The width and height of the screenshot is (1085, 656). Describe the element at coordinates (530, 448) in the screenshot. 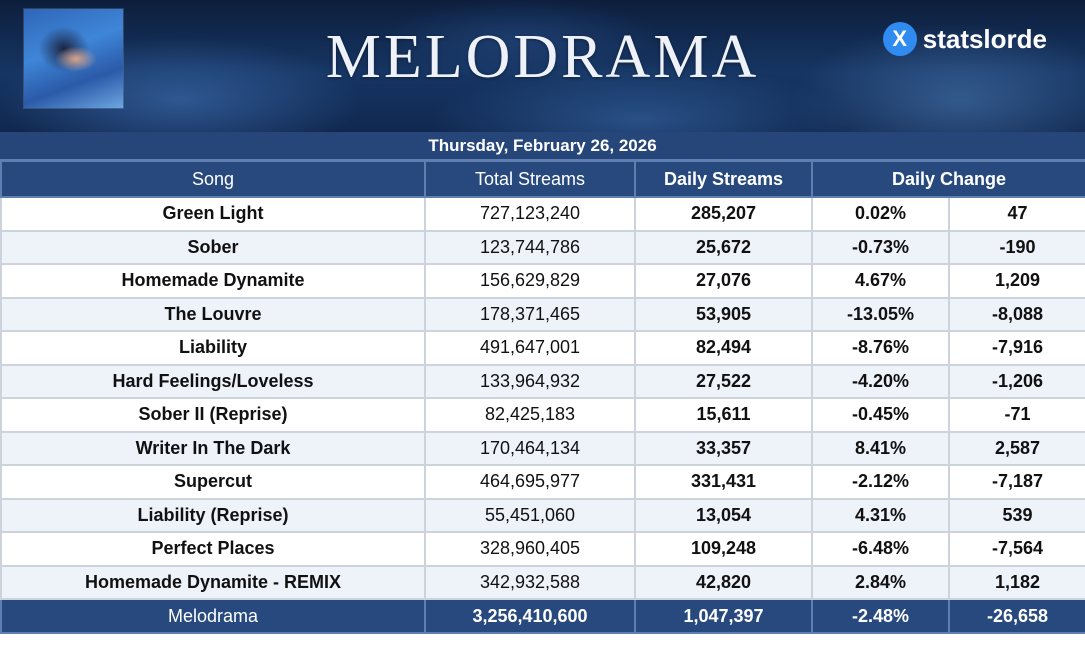

I see `total-streams: 170,464,134` at that location.